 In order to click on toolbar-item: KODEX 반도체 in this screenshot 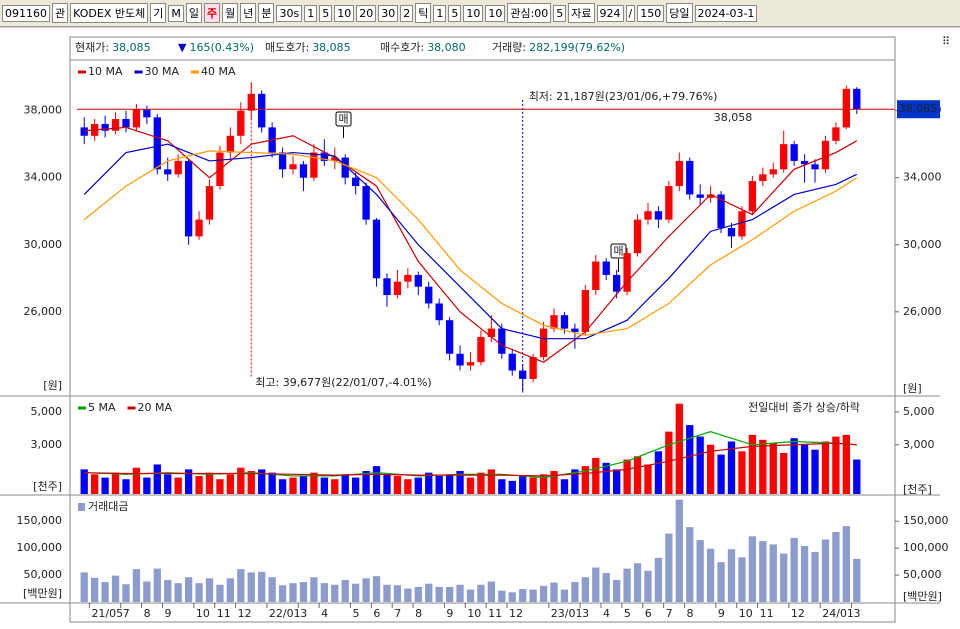, I will do `click(109, 13)`.